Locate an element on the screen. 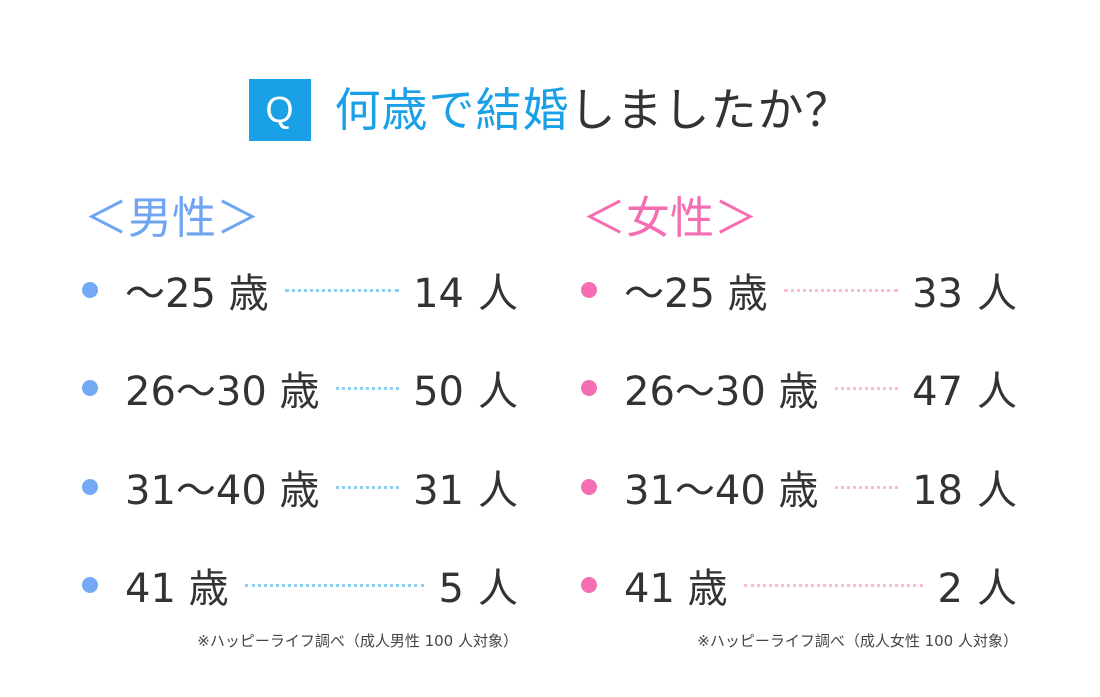 The image size is (1100, 697). count-value: 31 is located at coordinates (438, 491).